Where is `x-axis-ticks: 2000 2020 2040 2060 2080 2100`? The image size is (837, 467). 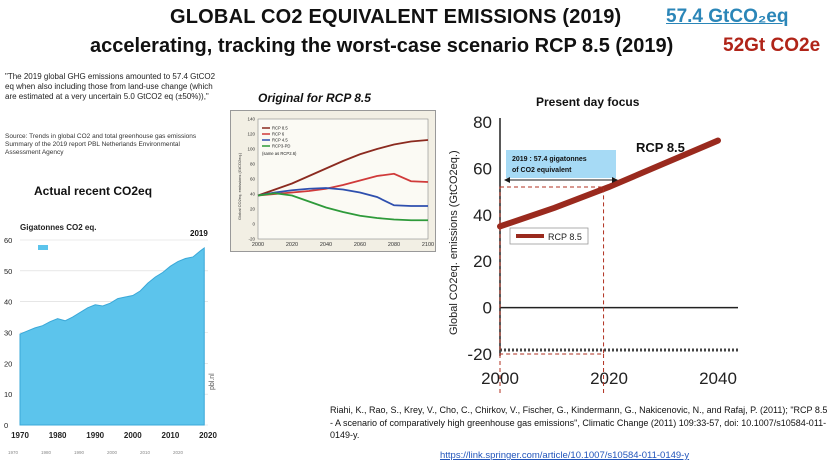 x-axis-ticks: 2000 2020 2040 2060 2080 2100 is located at coordinates (343, 245).